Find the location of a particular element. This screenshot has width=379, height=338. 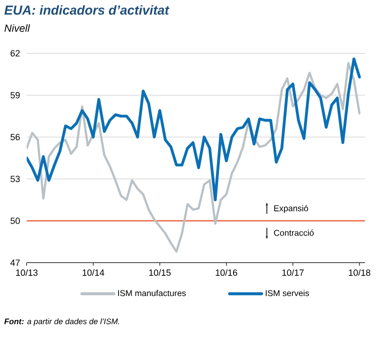

x-tick-label: 10/16 is located at coordinates (227, 272).